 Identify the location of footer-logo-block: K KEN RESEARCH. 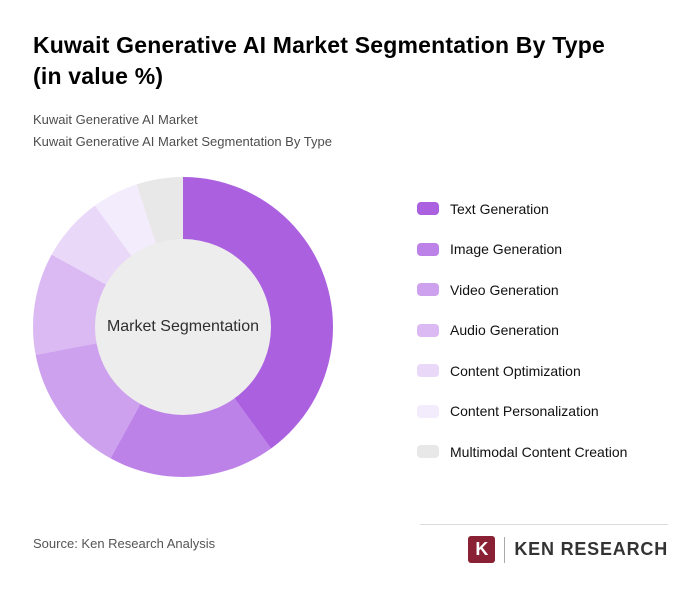
(544, 543).